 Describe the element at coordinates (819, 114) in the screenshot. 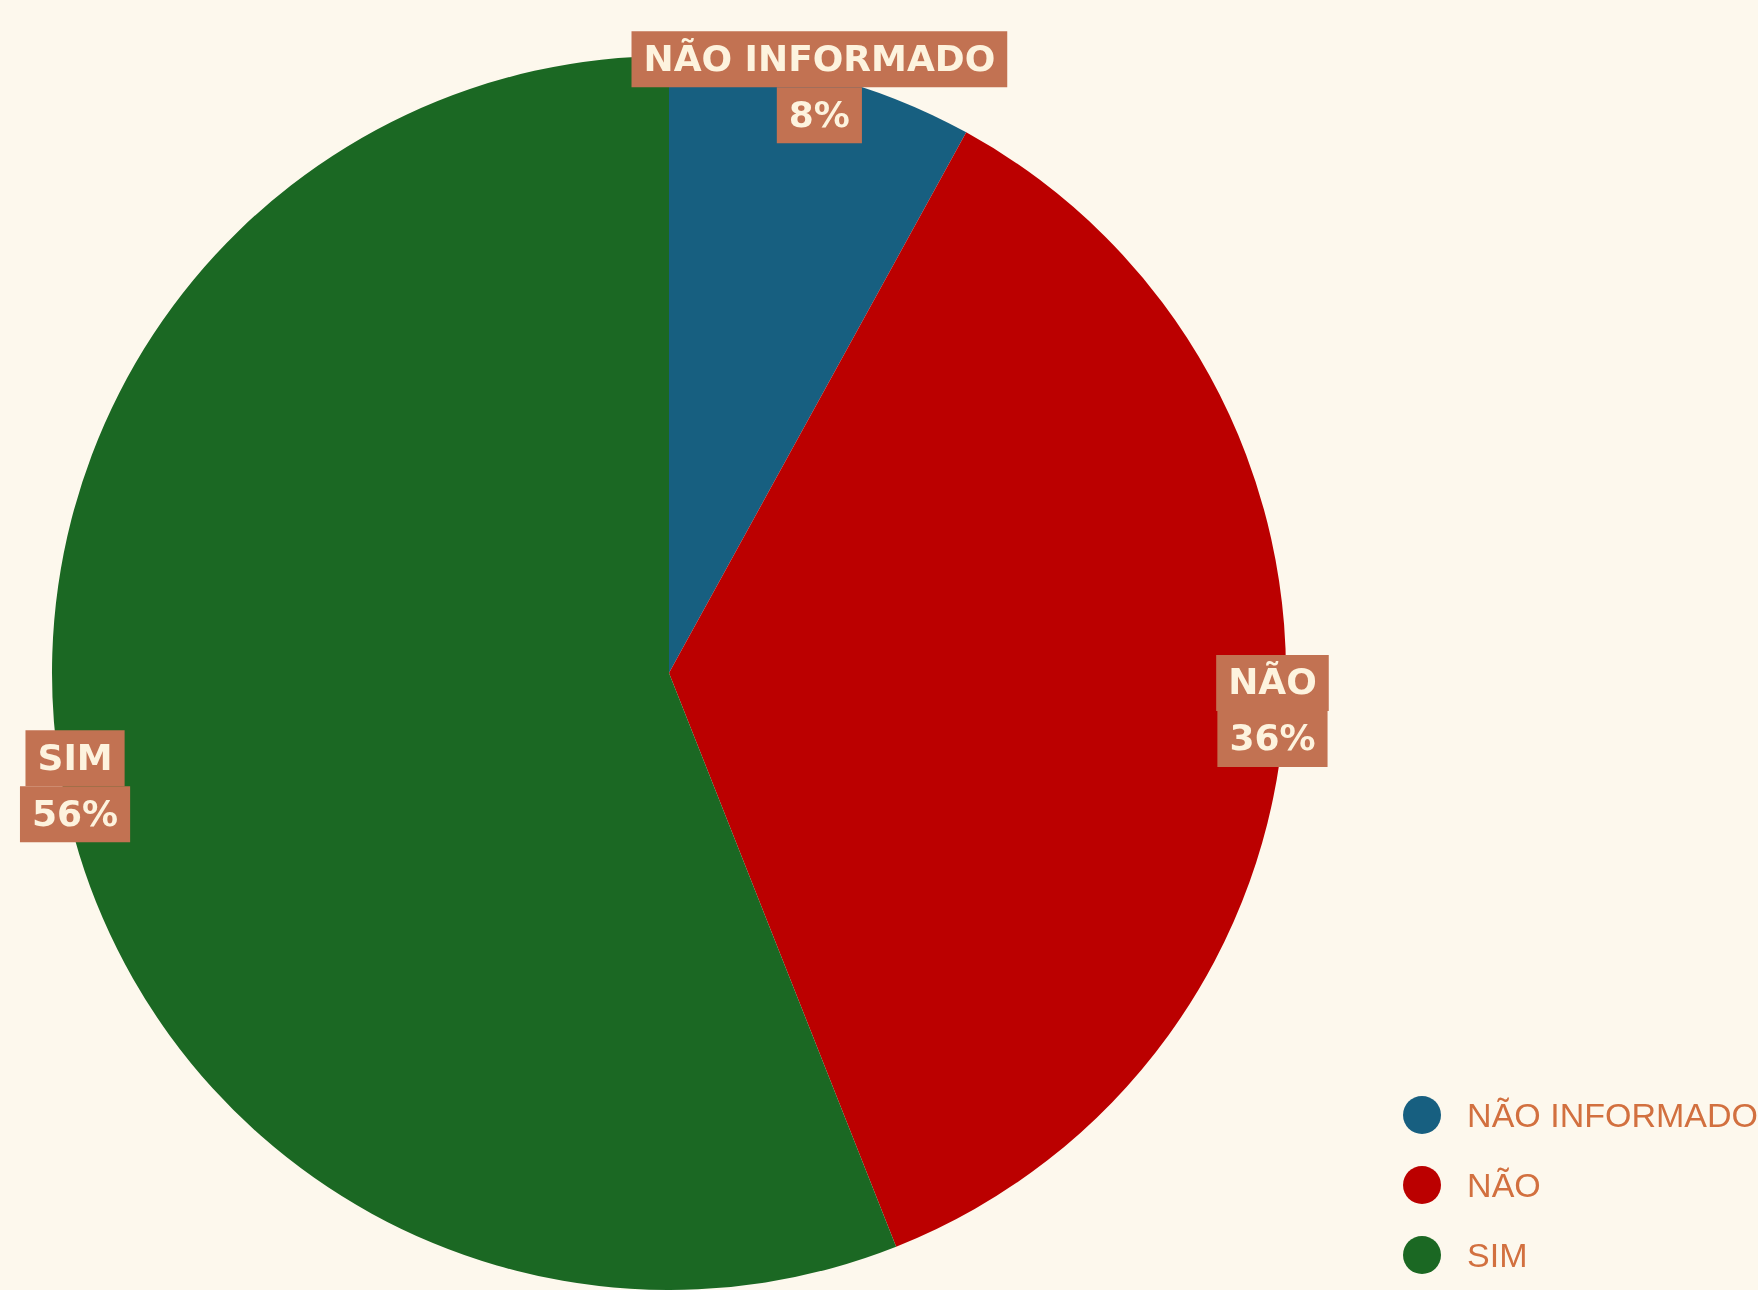

I see `data-label: 8%` at that location.